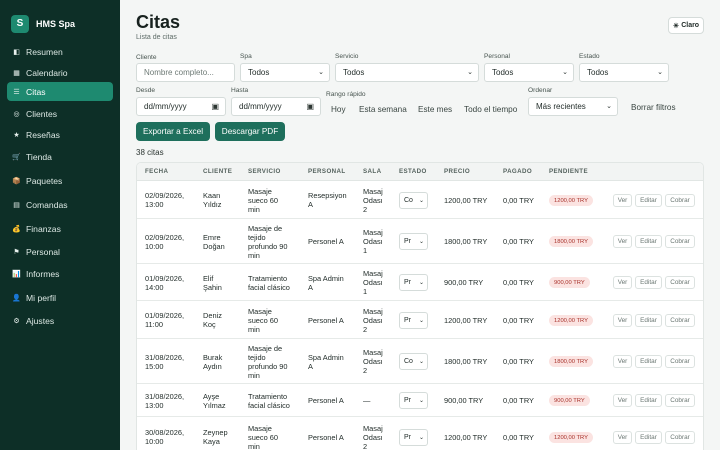 The width and height of the screenshot is (720, 450). Describe the element at coordinates (181, 106) in the screenshot. I see `desde-date-input: dd/mm/yyyy ▣` at that location.